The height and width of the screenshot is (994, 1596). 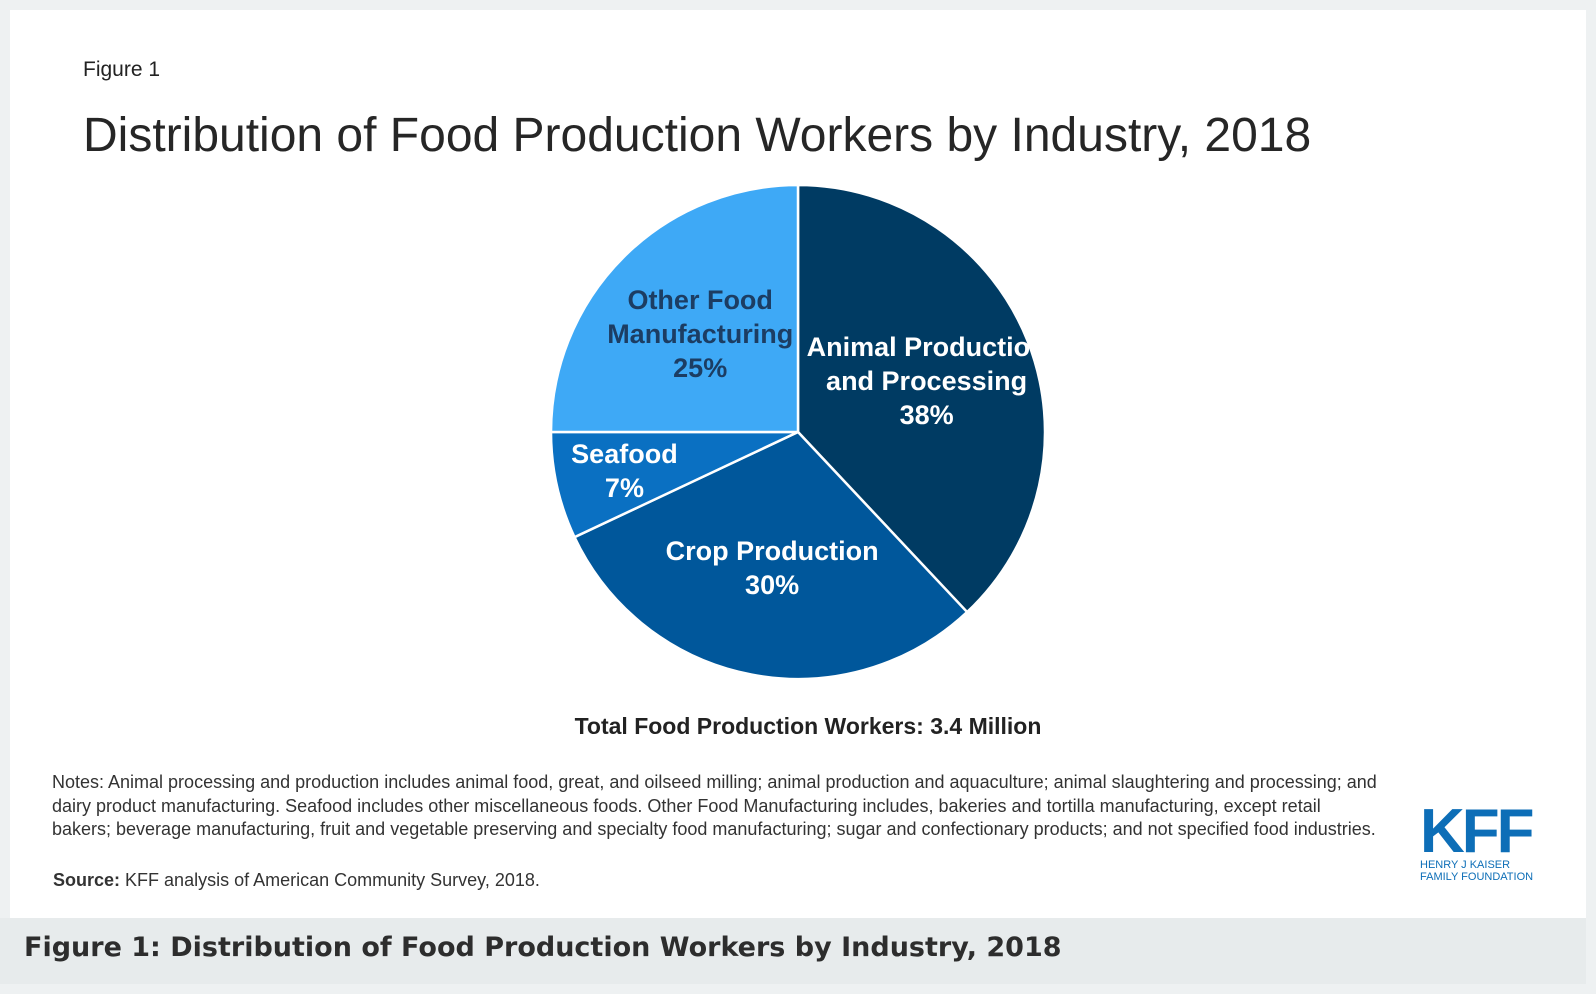 What do you see at coordinates (772, 550) in the screenshot?
I see `slice-name: Crop Production` at bounding box center [772, 550].